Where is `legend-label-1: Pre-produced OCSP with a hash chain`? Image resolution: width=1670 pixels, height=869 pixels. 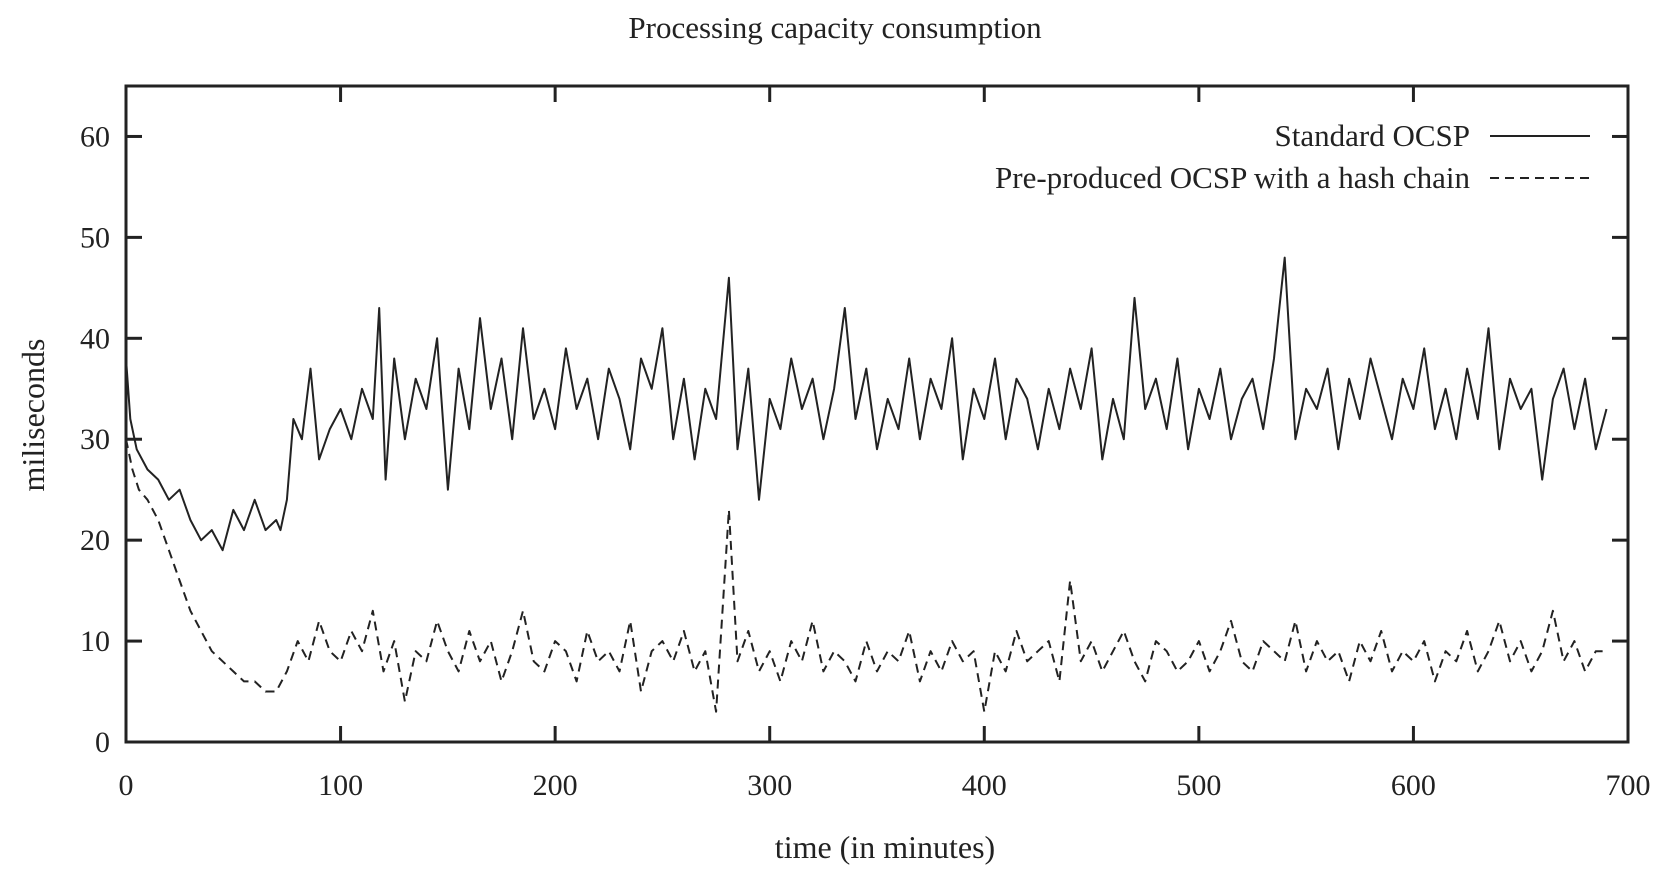 legend-label-1: Pre-produced OCSP with a hash chain is located at coordinates (1232, 177).